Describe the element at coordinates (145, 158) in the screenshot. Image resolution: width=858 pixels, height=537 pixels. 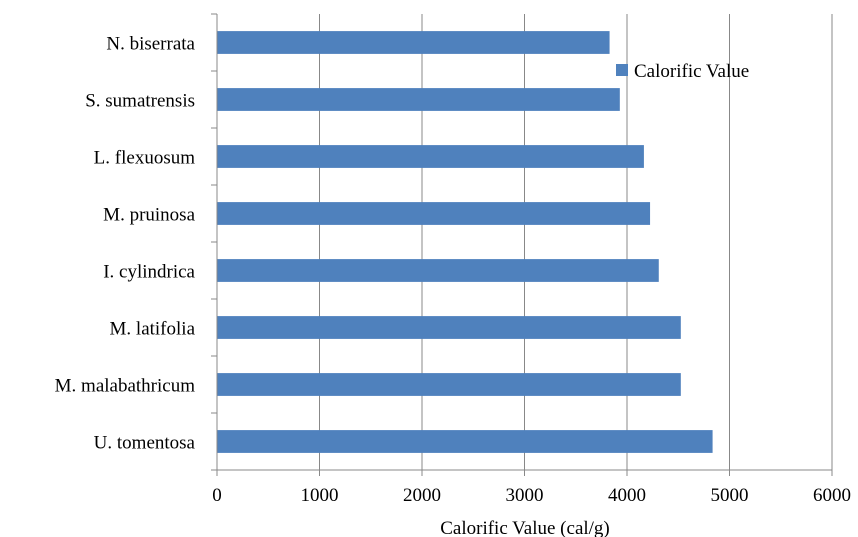
I see `category-label-2: L. flexuosum` at that location.